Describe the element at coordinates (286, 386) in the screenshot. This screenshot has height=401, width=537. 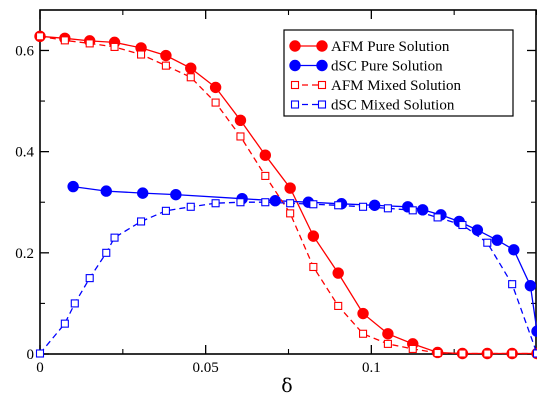
I see `x-axis-title: δ` at that location.